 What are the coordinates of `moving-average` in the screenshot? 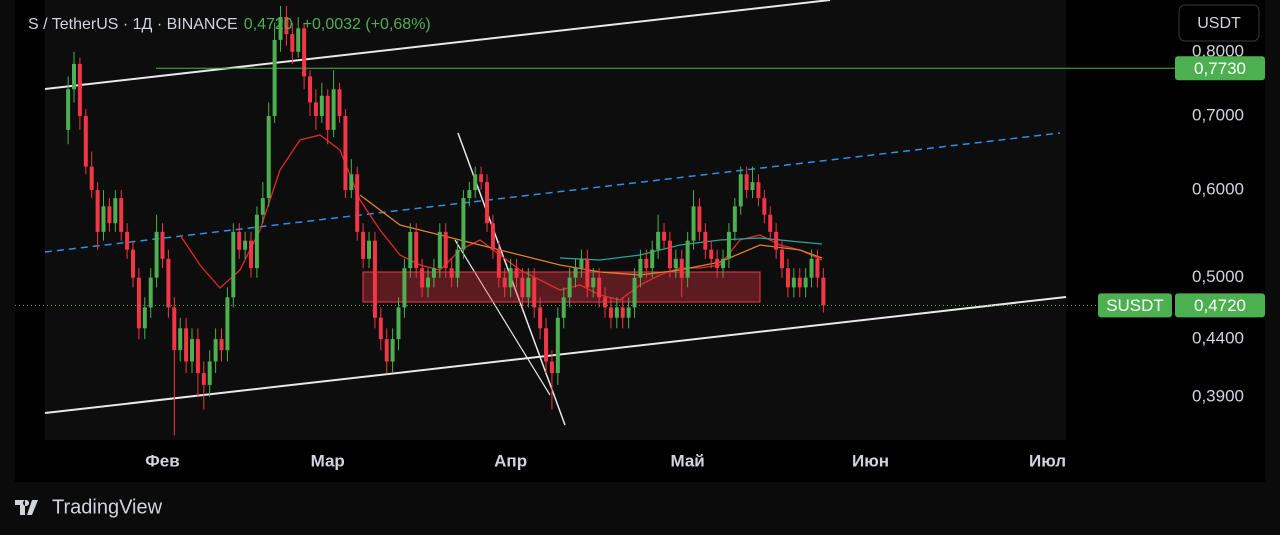 It's located at (691, 249).